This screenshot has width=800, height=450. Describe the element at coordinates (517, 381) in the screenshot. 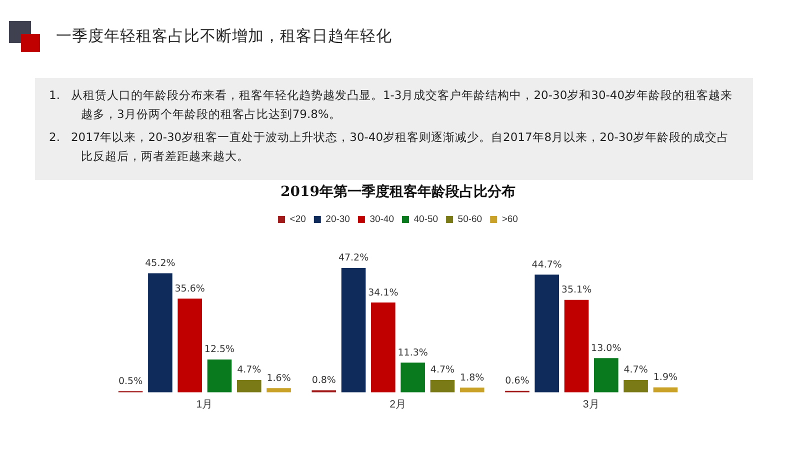

I see `data-label: 0.6%` at that location.